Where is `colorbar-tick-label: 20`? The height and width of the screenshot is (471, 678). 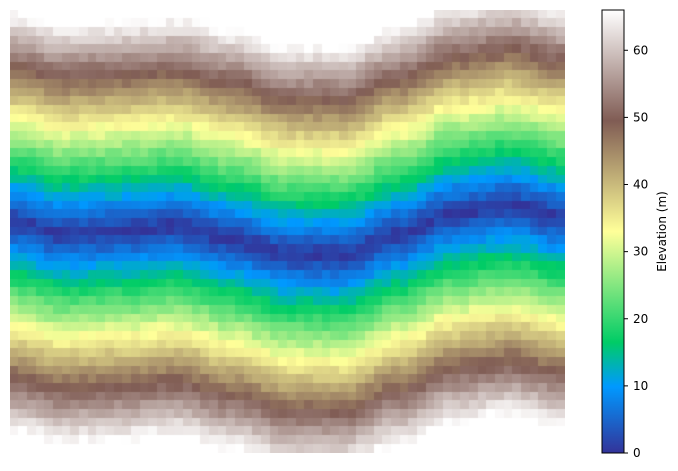 colorbar-tick-label: 20 is located at coordinates (640, 319).